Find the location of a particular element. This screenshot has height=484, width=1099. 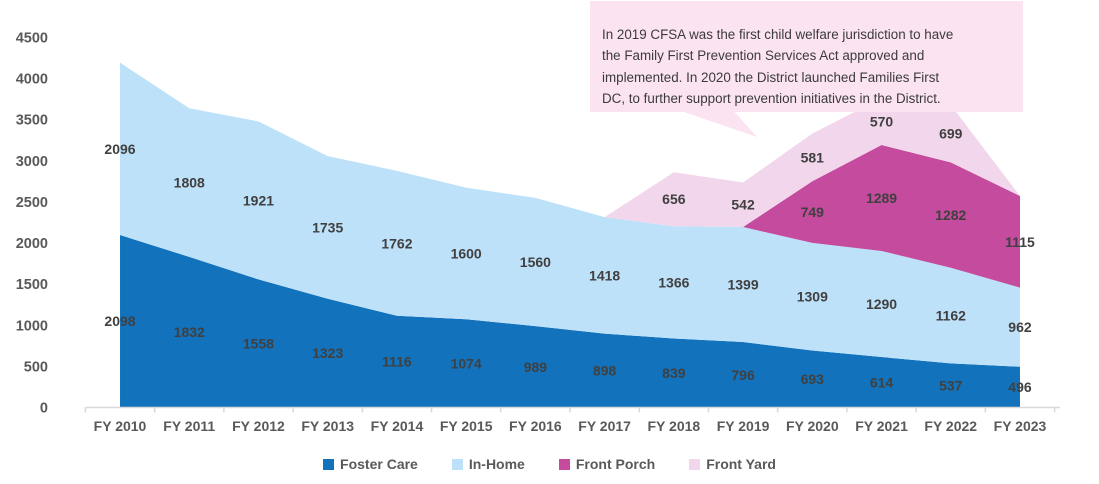

y-axis-label: 3500 is located at coordinates (32, 121).